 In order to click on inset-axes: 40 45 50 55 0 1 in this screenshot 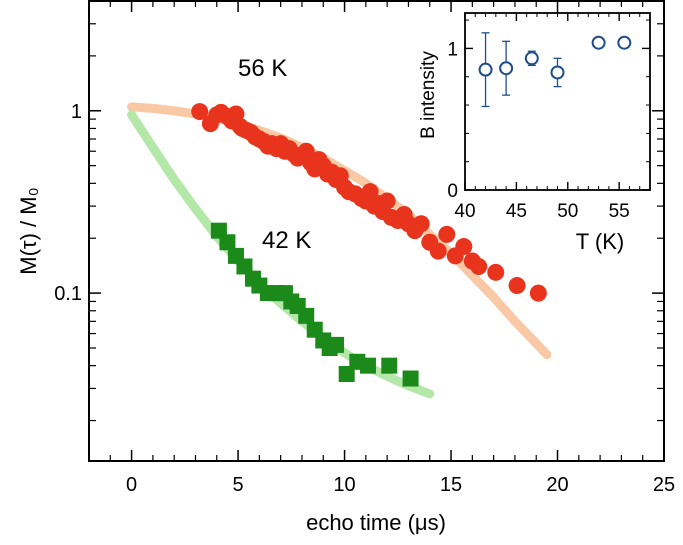, I will do `click(548, 117)`.